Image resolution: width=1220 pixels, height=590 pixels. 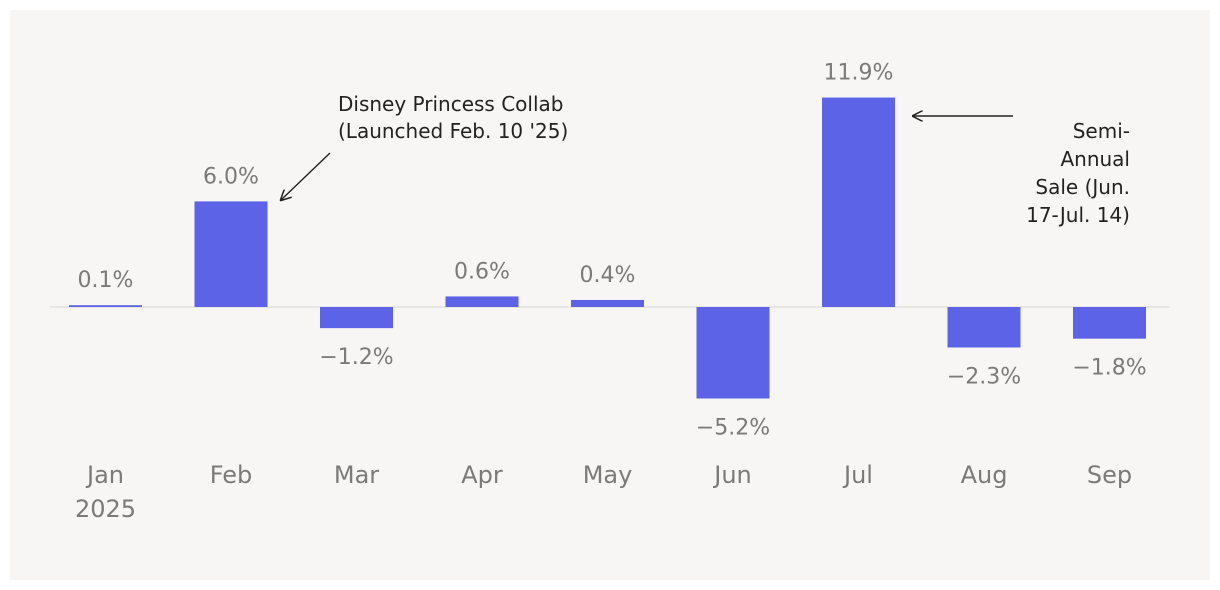 What do you see at coordinates (857, 475) in the screenshot?
I see `x-tick-label-jul: Jul` at bounding box center [857, 475].